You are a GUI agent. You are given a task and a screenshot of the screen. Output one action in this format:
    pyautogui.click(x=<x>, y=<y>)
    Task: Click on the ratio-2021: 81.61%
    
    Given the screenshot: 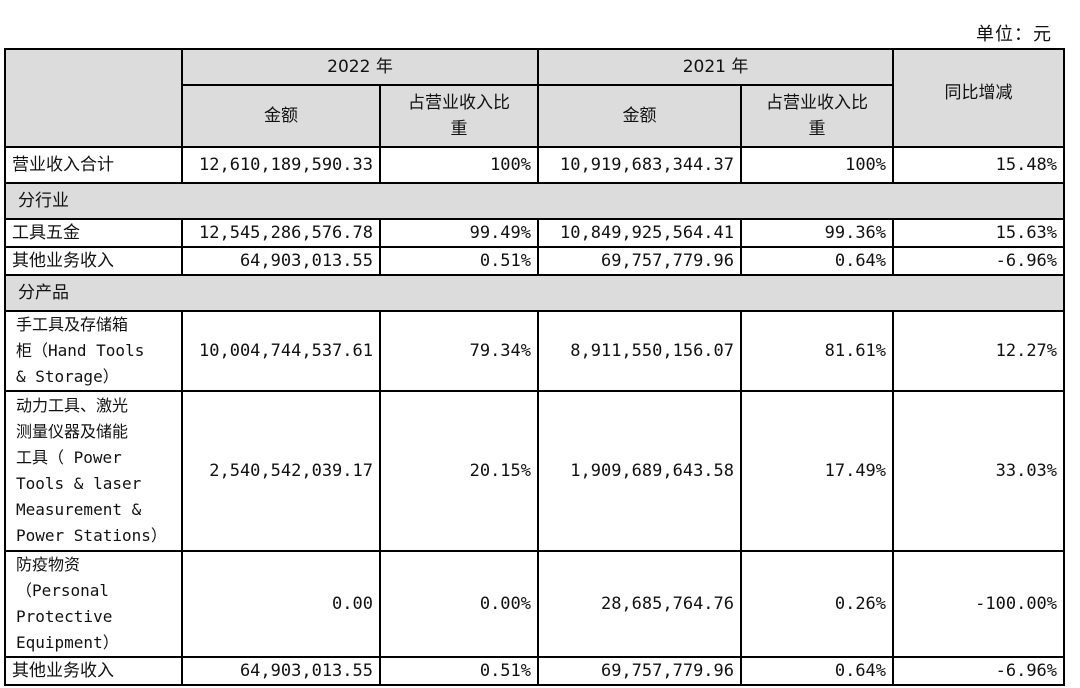 What is the action you would take?
    pyautogui.click(x=817, y=351)
    